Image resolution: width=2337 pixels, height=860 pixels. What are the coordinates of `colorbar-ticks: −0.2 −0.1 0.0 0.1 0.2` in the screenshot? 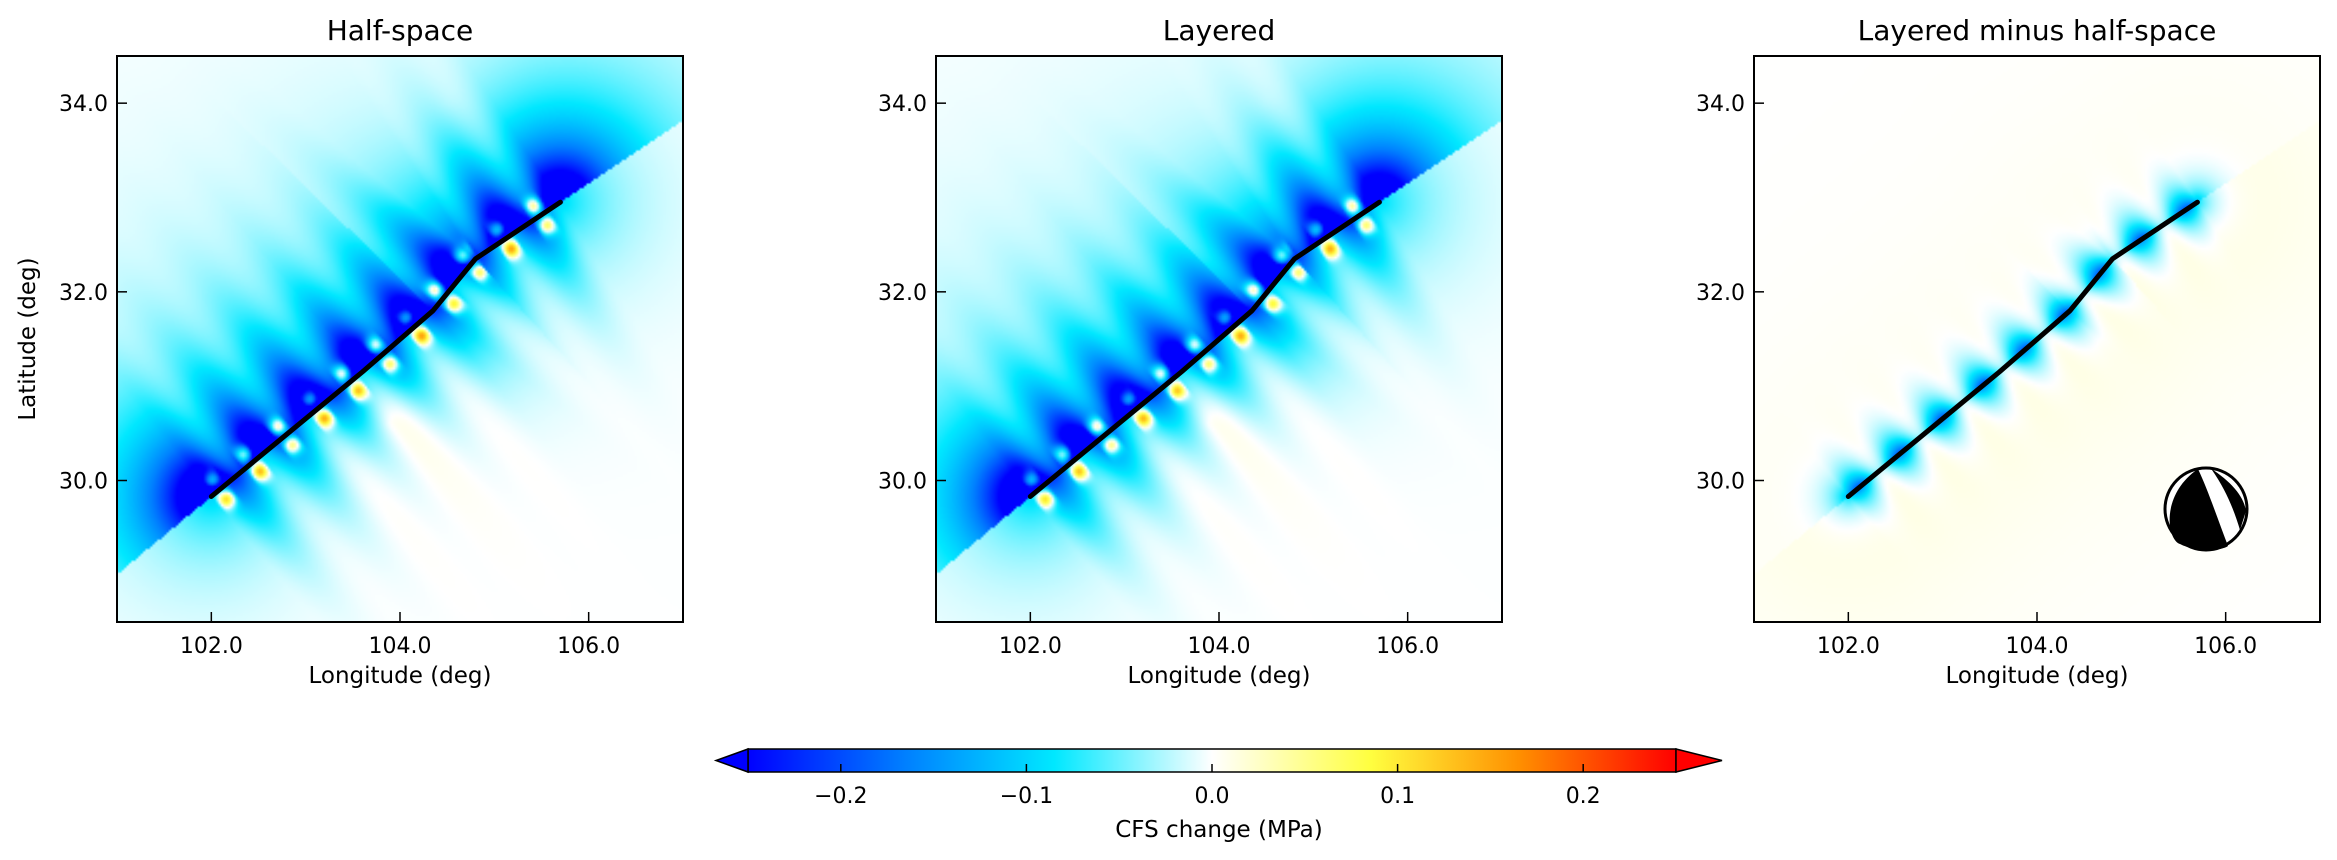 It's located at (1207, 786).